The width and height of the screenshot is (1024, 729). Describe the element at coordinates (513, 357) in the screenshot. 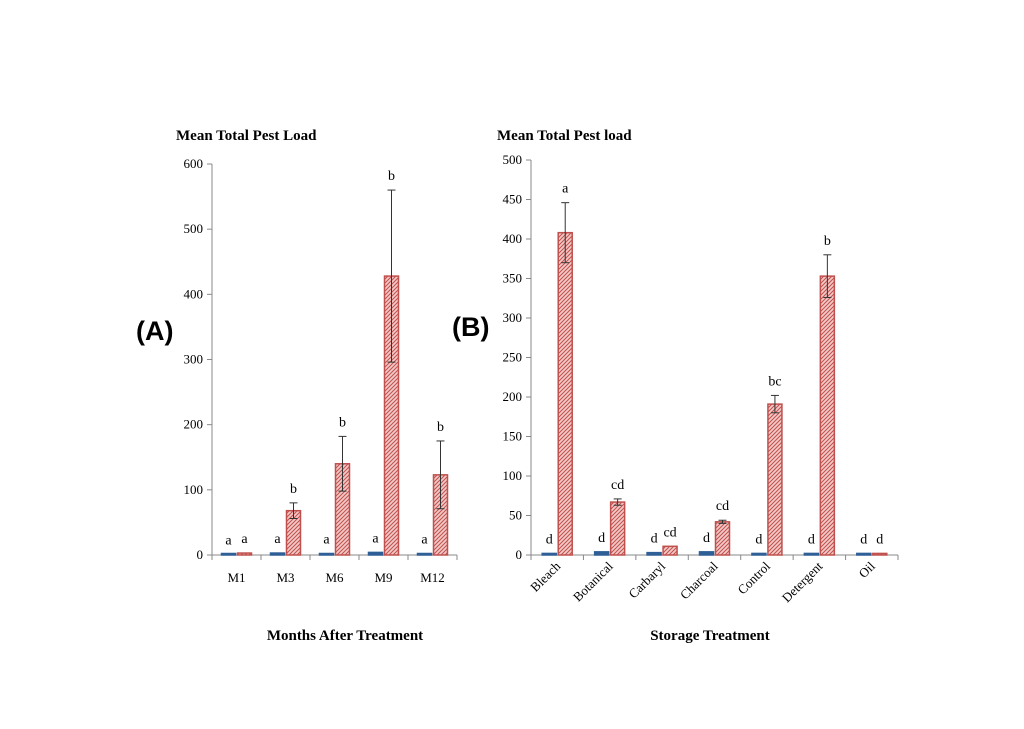

I see `y-tick-label: 250` at that location.